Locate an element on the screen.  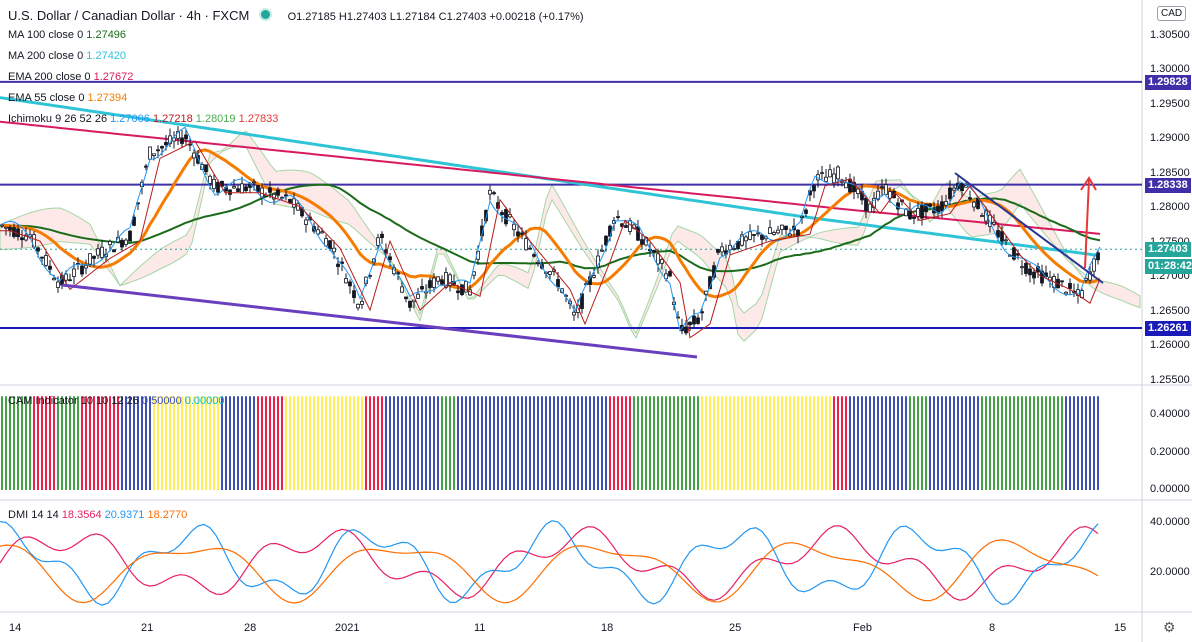
legend-item: EMA 200 close 0 1.27672 is located at coordinates (70, 77).